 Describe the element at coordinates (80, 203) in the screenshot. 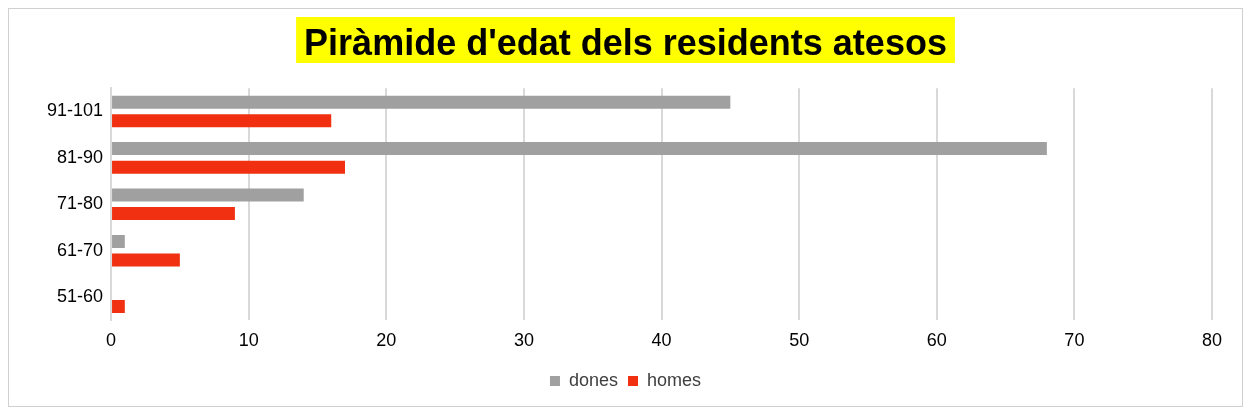

I see `y-tick-label: 71-80` at that location.